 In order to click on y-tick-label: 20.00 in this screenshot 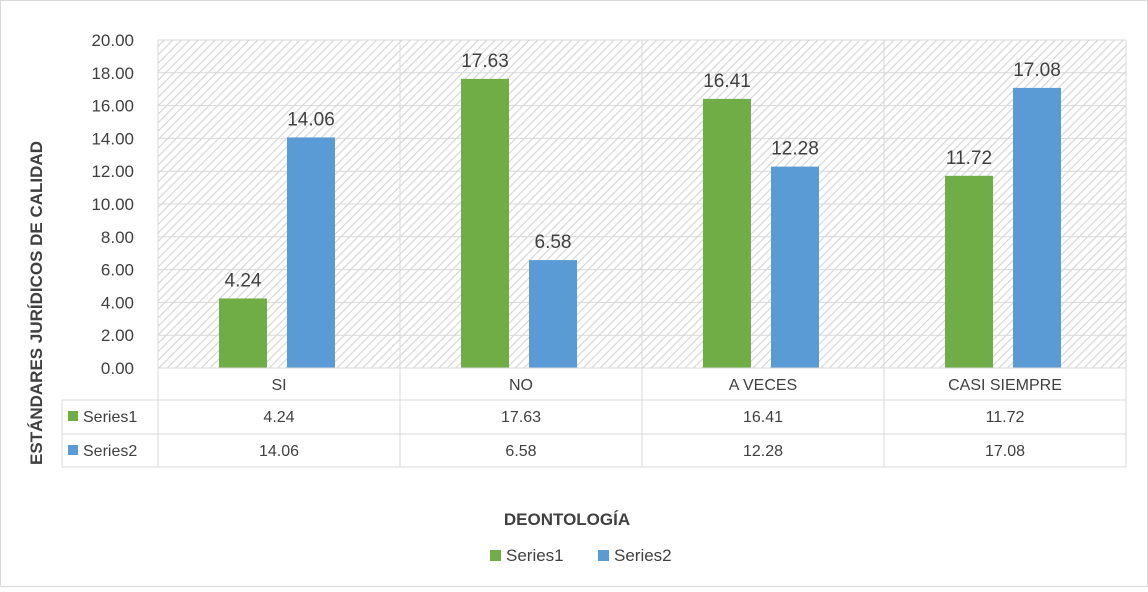, I will do `click(112, 40)`.